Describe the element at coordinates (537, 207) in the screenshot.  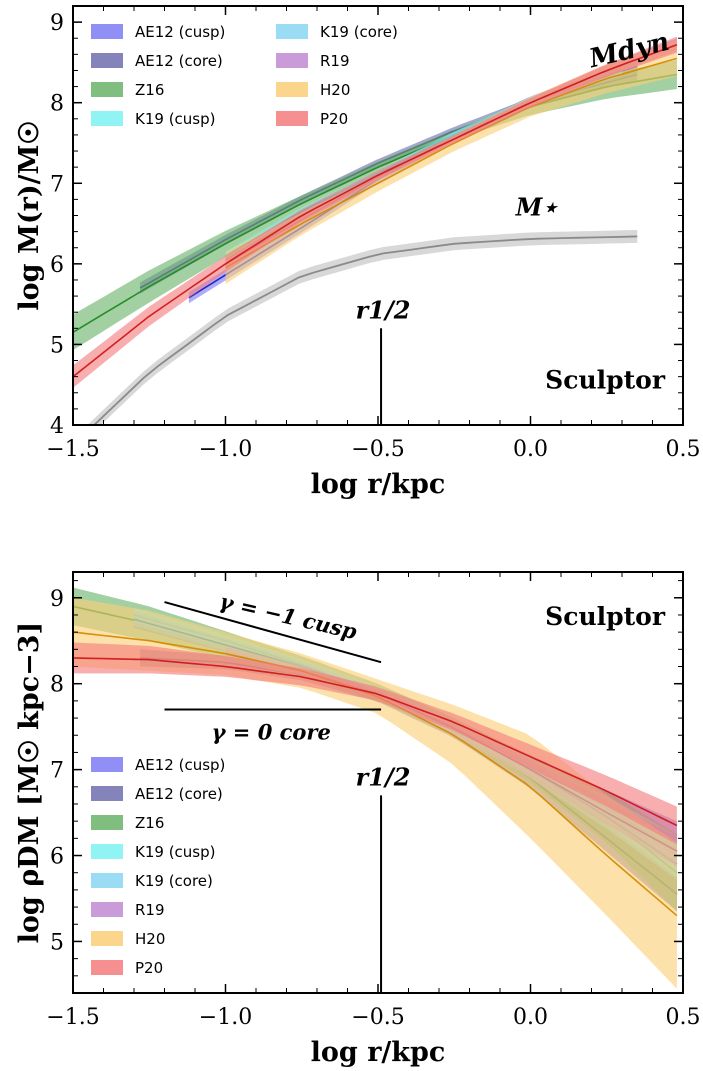
I see `mstar-label: M⋆` at that location.